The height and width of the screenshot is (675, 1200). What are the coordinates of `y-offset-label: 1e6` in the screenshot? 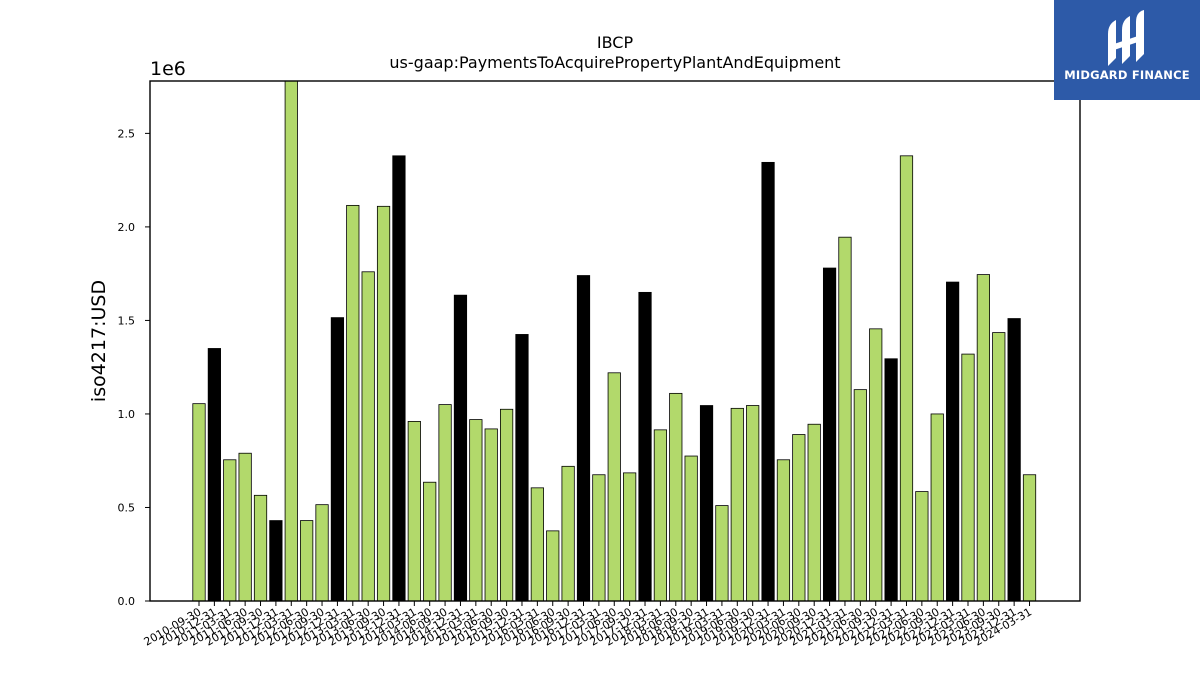 It's located at (168, 69).